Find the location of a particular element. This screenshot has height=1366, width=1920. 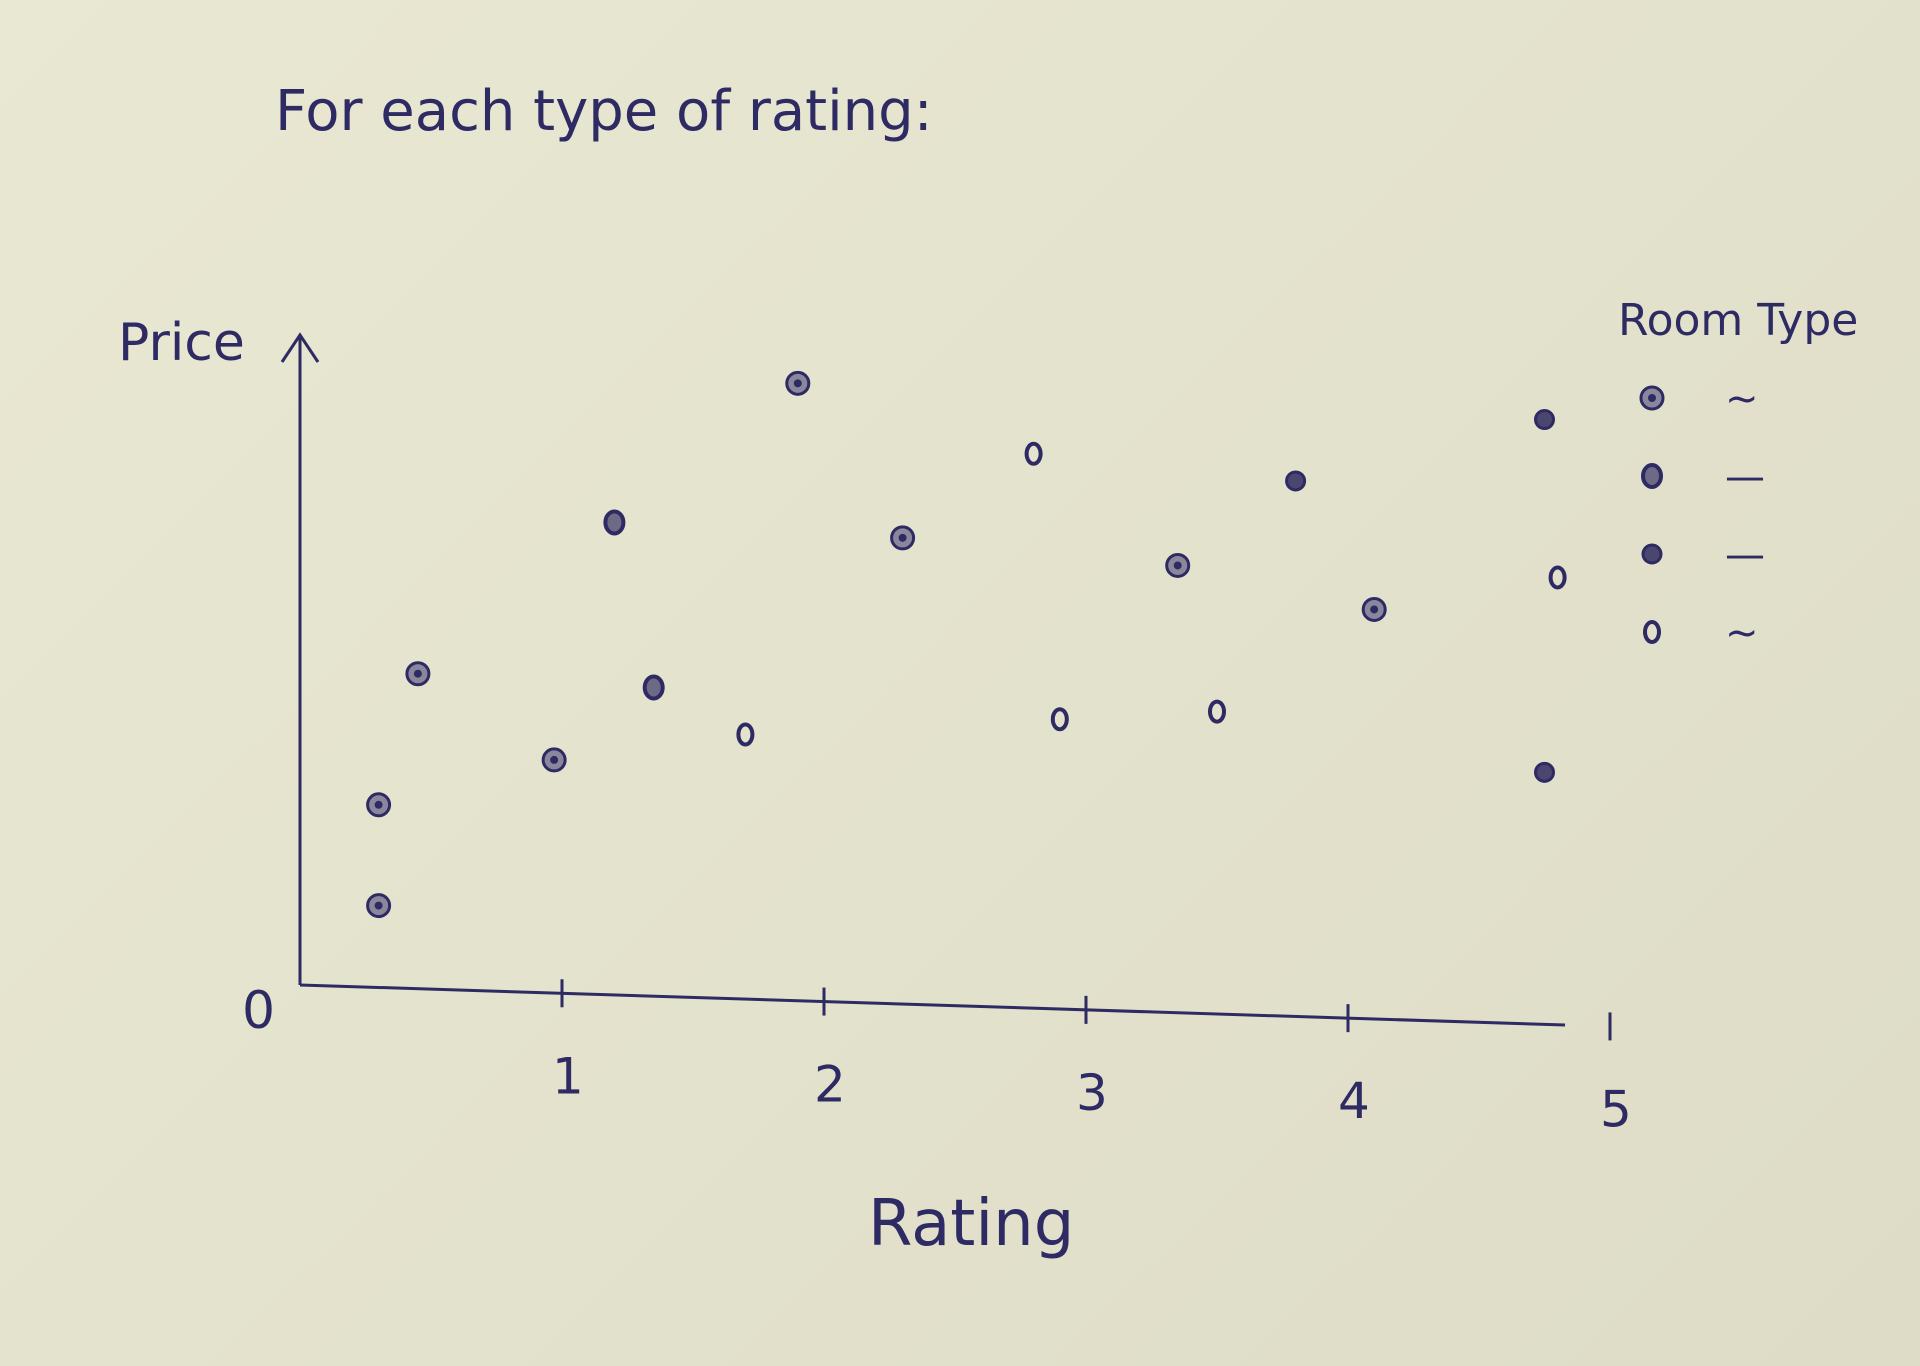

x-tick-label: 3 is located at coordinates (1092, 1093).